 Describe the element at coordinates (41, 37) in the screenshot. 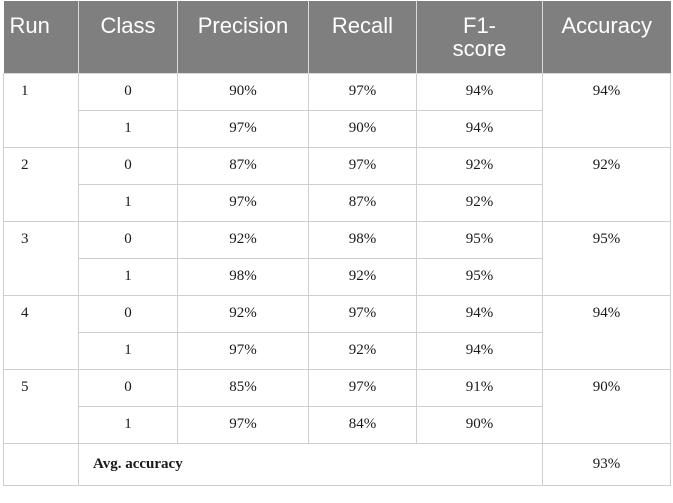

I see `header-run: Run` at that location.